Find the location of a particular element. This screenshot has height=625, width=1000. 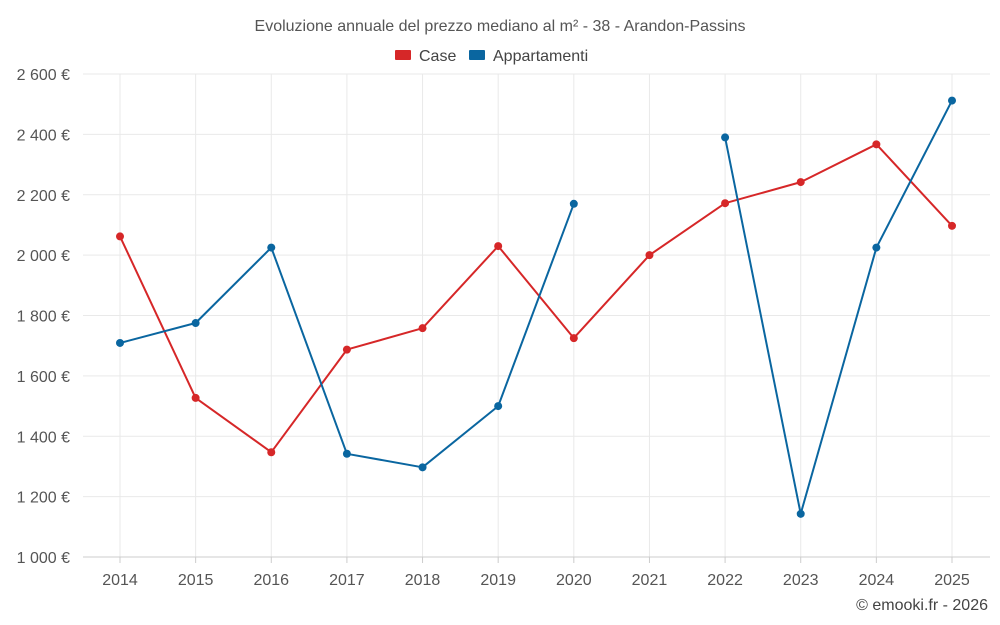

x-tick-label: 2022 is located at coordinates (725, 580).